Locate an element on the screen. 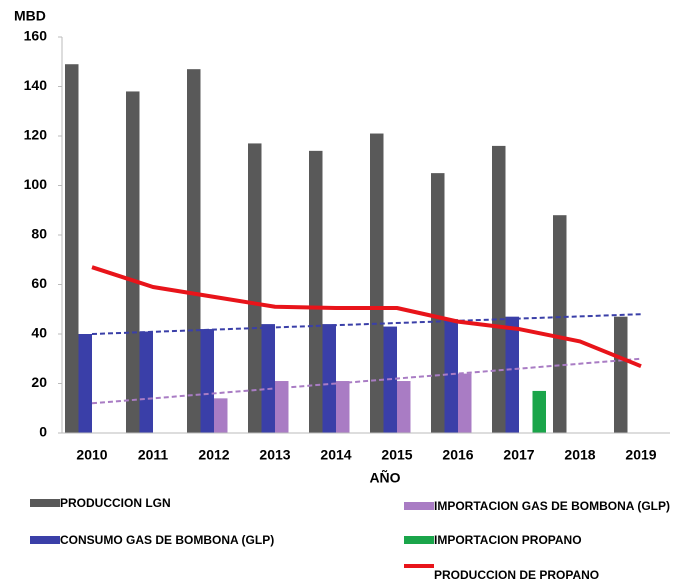 The height and width of the screenshot is (580, 682). legend-label: PRODUCCION DE PROPANO is located at coordinates (517, 574).